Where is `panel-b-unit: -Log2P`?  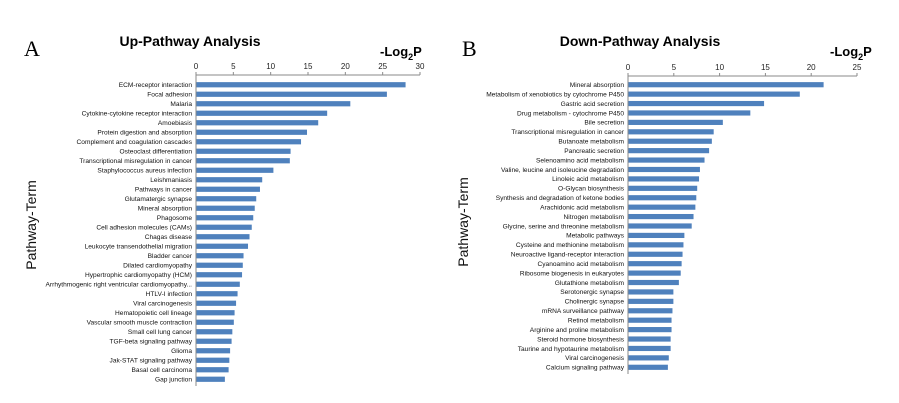 panel-b-unit: -Log2P is located at coordinates (851, 53).